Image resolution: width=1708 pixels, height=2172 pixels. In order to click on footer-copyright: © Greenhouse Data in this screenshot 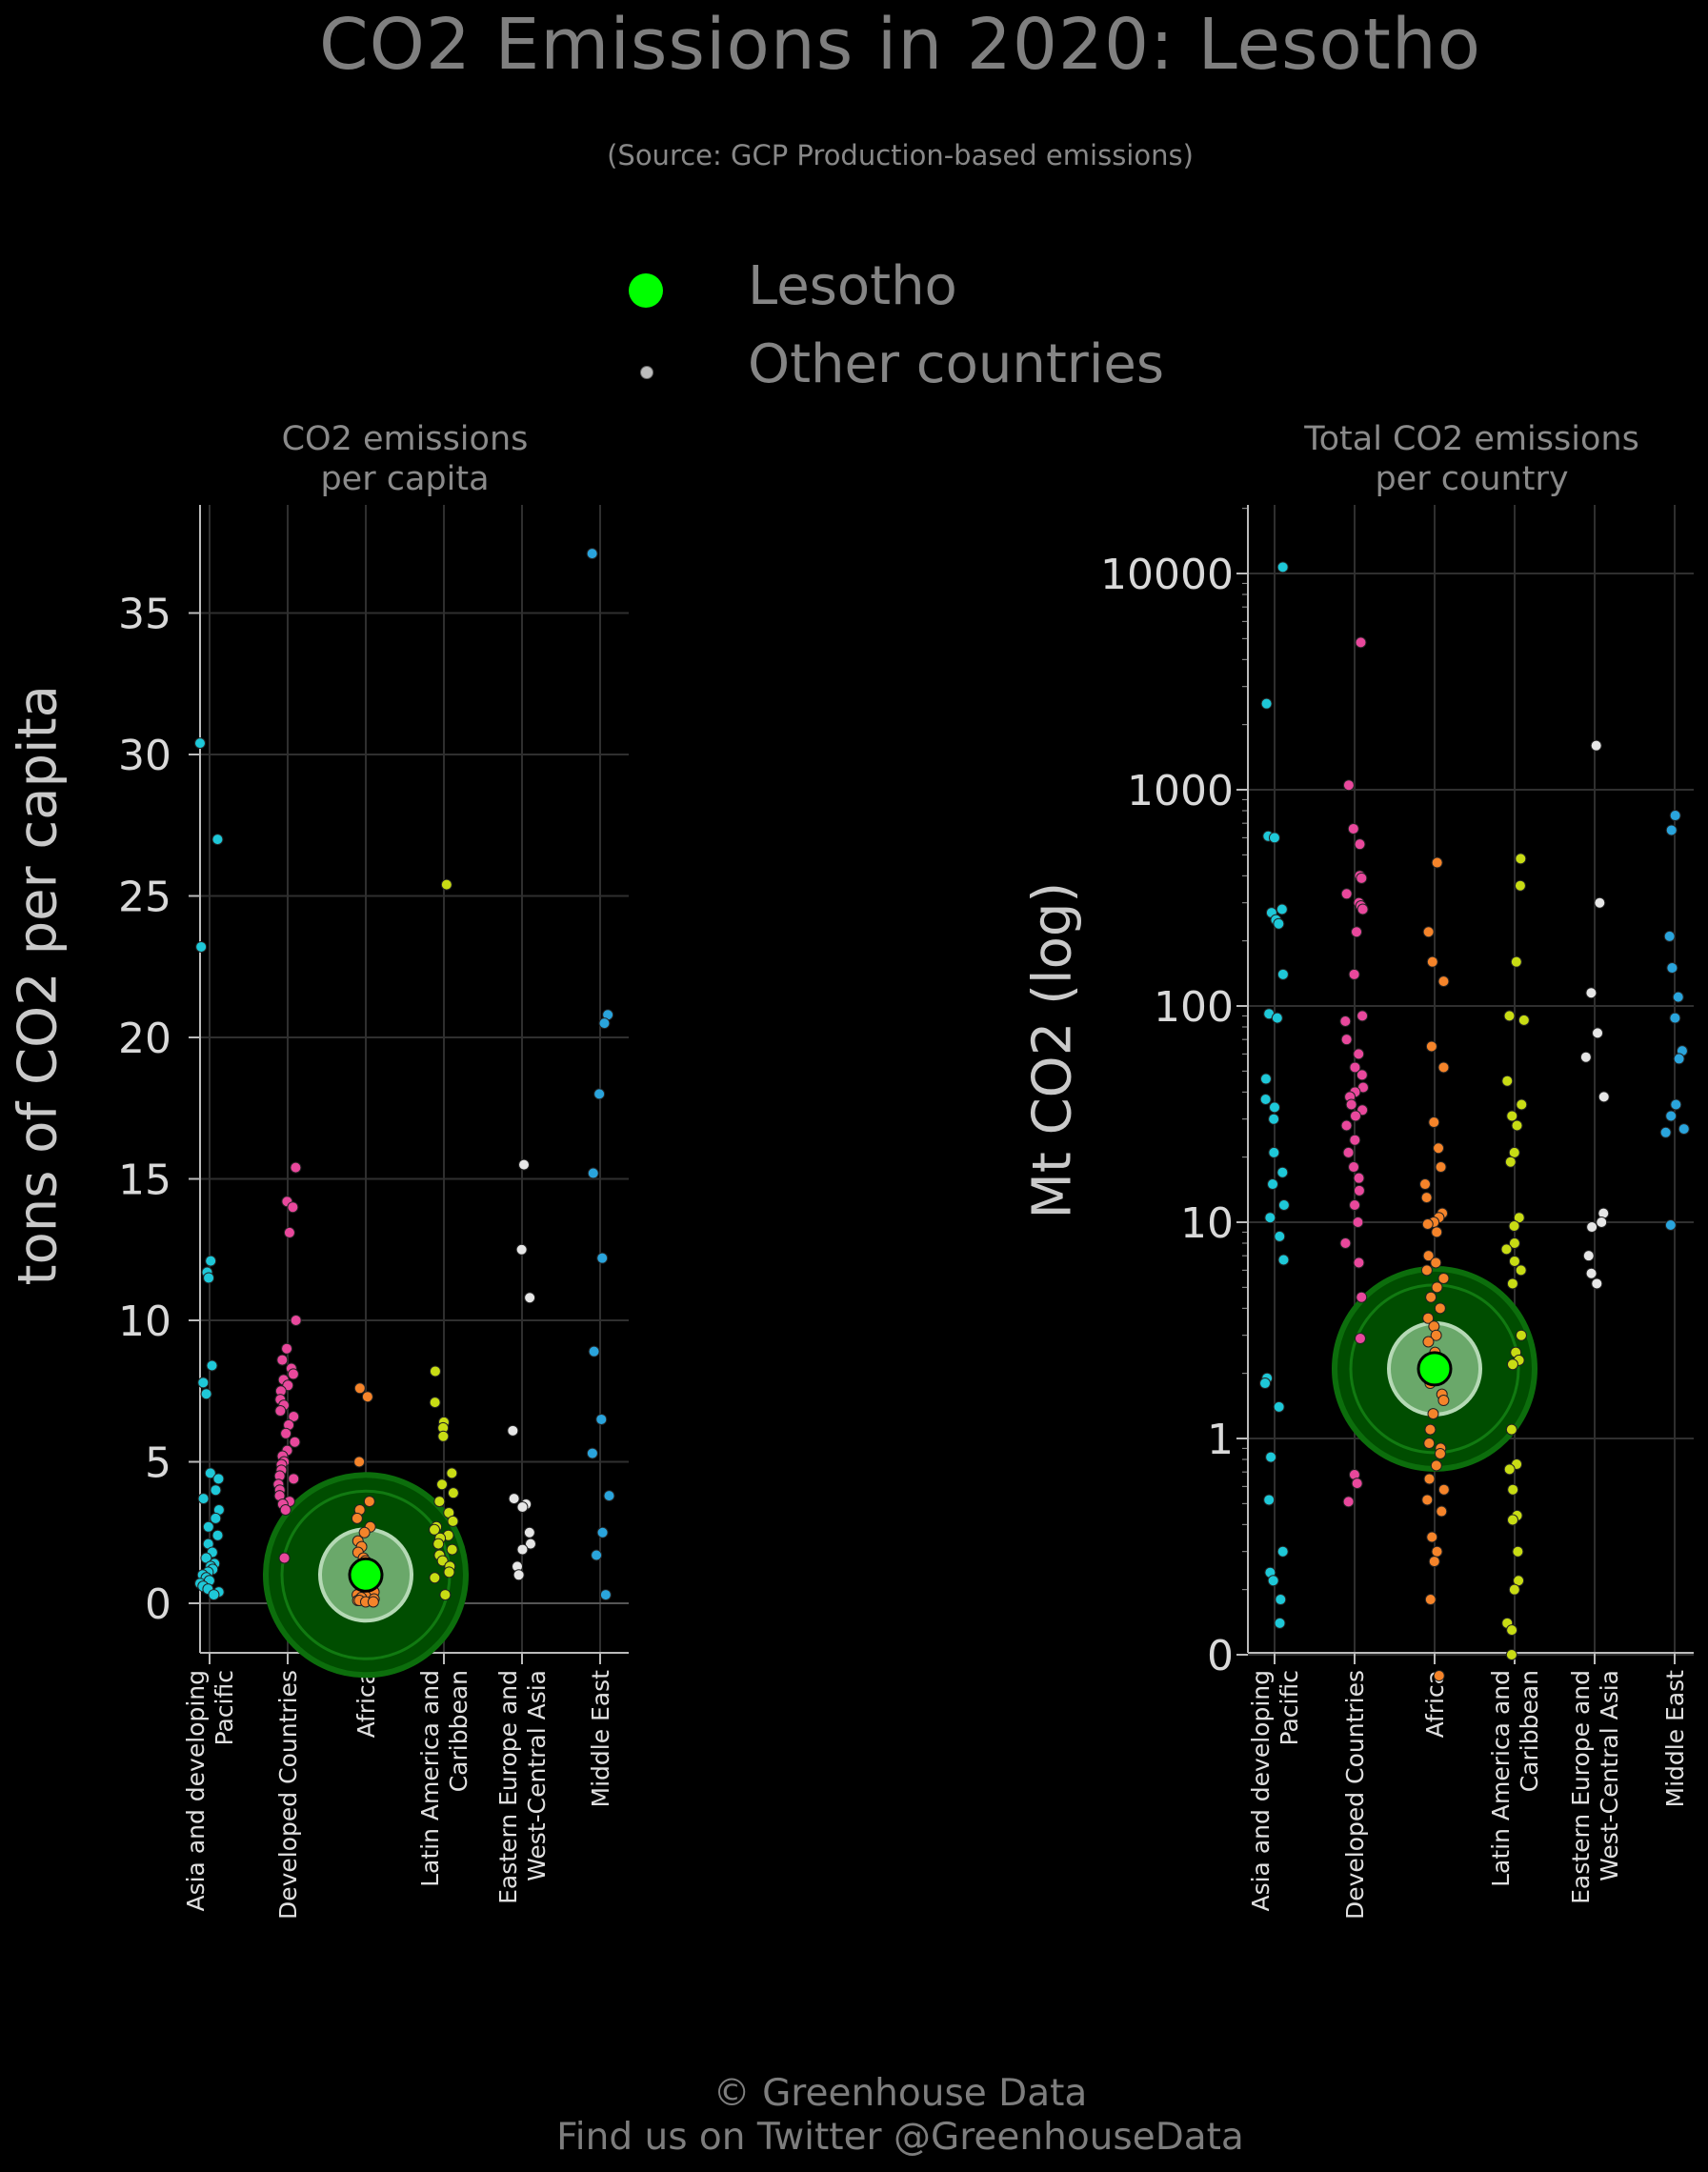, I will do `click(901, 2093)`.